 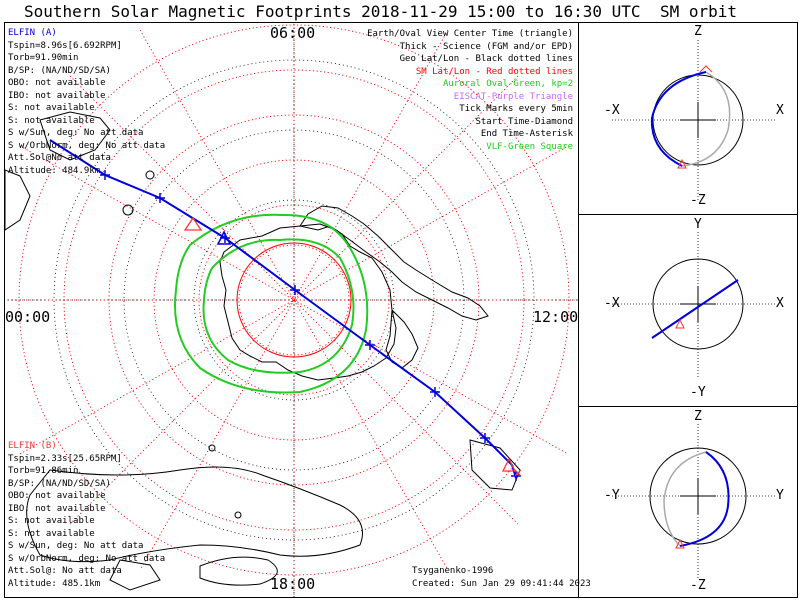 I want to click on elfin-b-line: S w/OrbNorm, deg: No att data, so click(x=87, y=558).